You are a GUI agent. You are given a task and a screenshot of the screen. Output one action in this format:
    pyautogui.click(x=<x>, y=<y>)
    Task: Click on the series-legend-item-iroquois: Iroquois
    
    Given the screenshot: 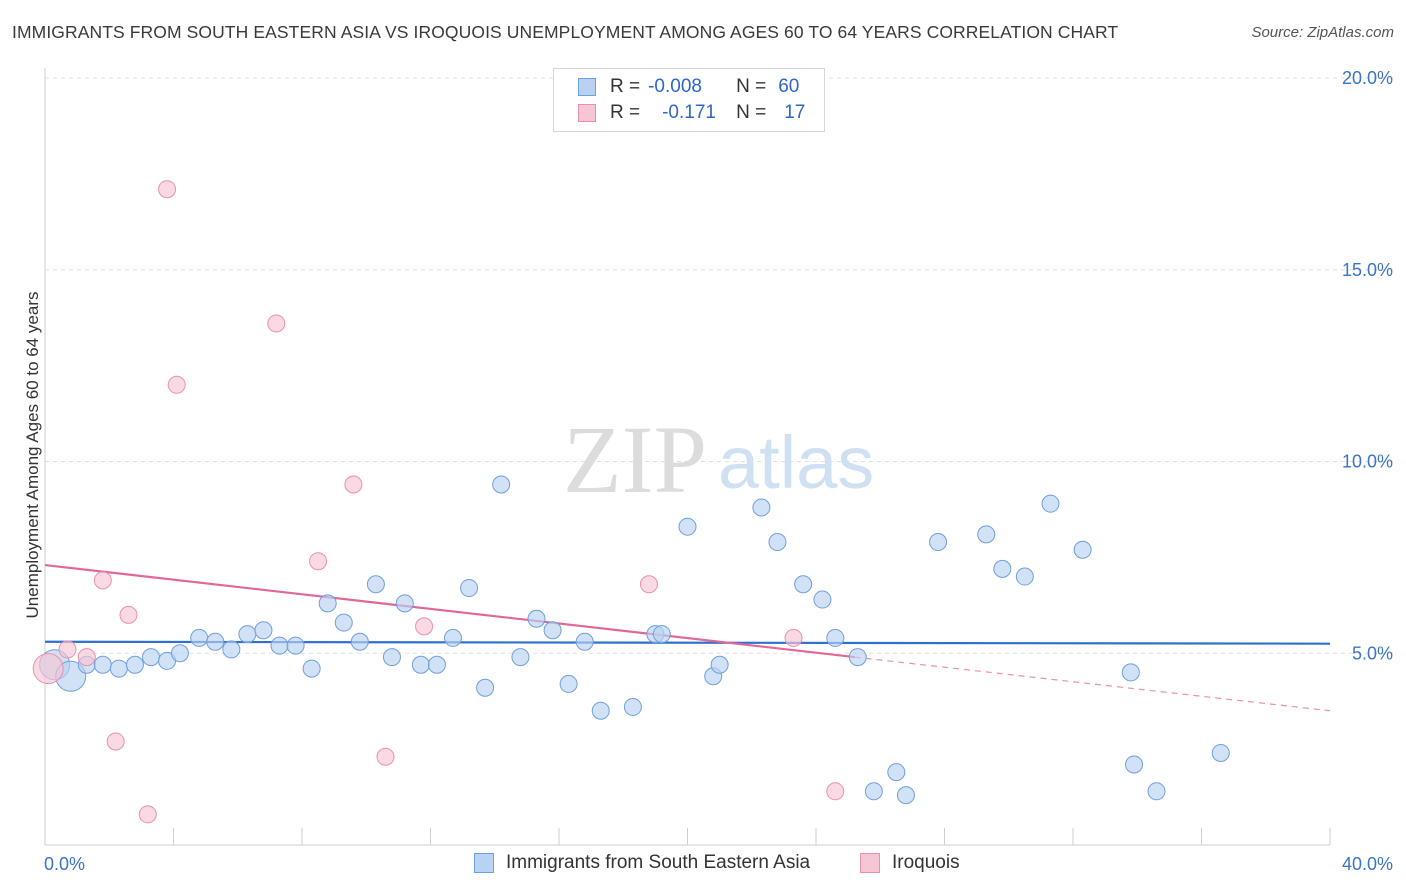 What is the action you would take?
    pyautogui.click(x=910, y=863)
    